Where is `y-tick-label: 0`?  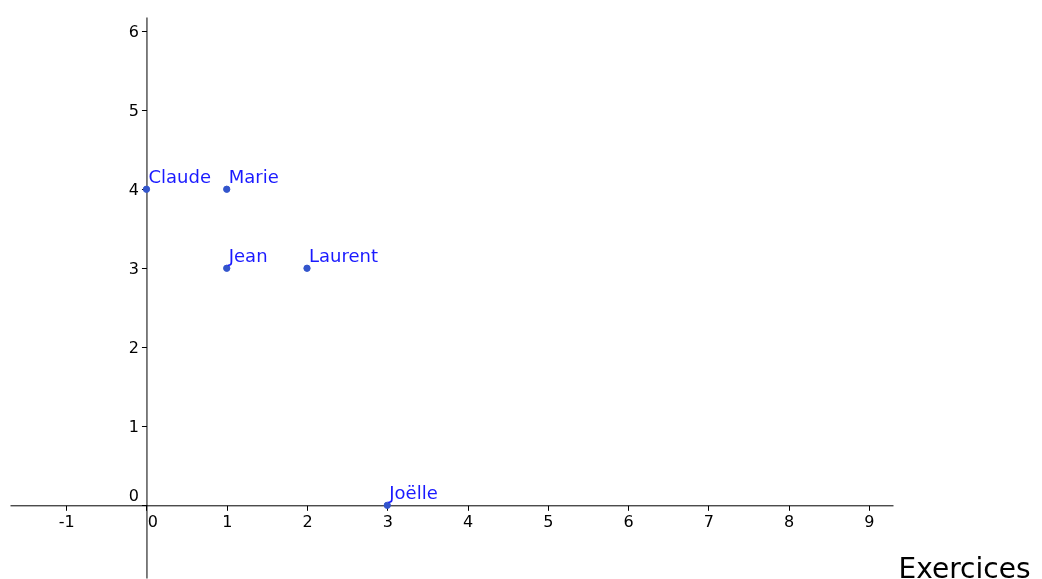 y-tick-label: 0 is located at coordinates (133, 495).